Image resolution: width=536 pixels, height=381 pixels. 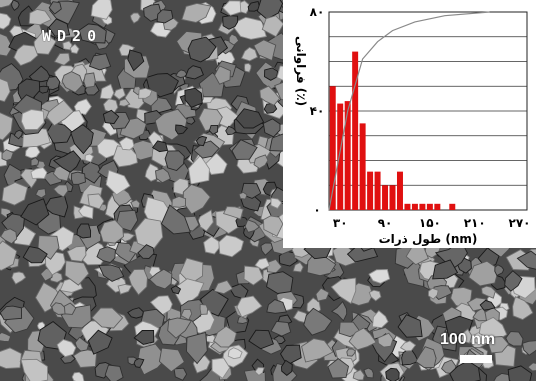 What do you see at coordinates (468, 339) in the screenshot?
I see `scale-bar-label: 100 nm` at bounding box center [468, 339].